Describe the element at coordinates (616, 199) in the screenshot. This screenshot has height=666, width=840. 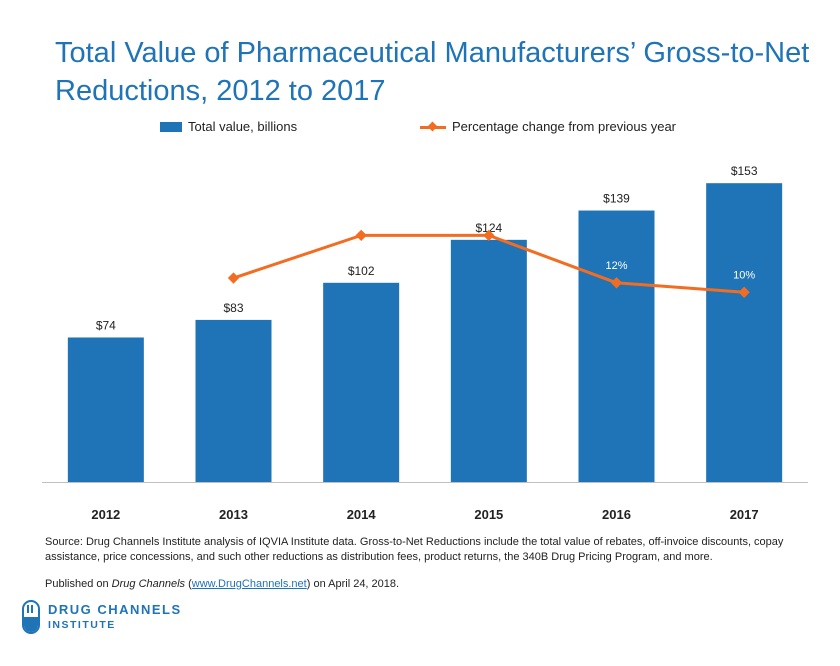
I see `bar-value-label-2016: $139` at that location.